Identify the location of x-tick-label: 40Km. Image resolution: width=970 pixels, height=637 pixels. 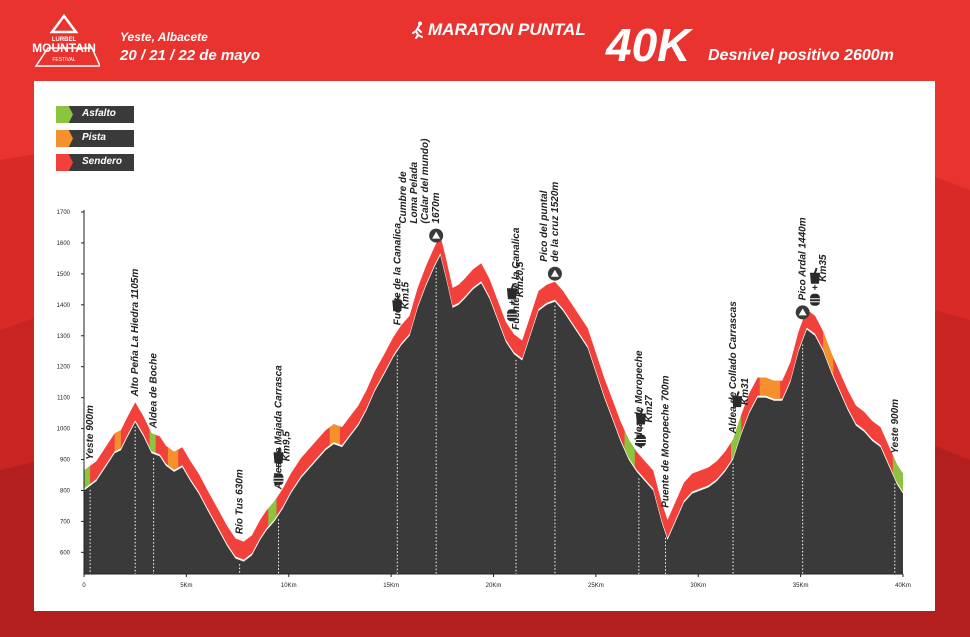
(903, 586).